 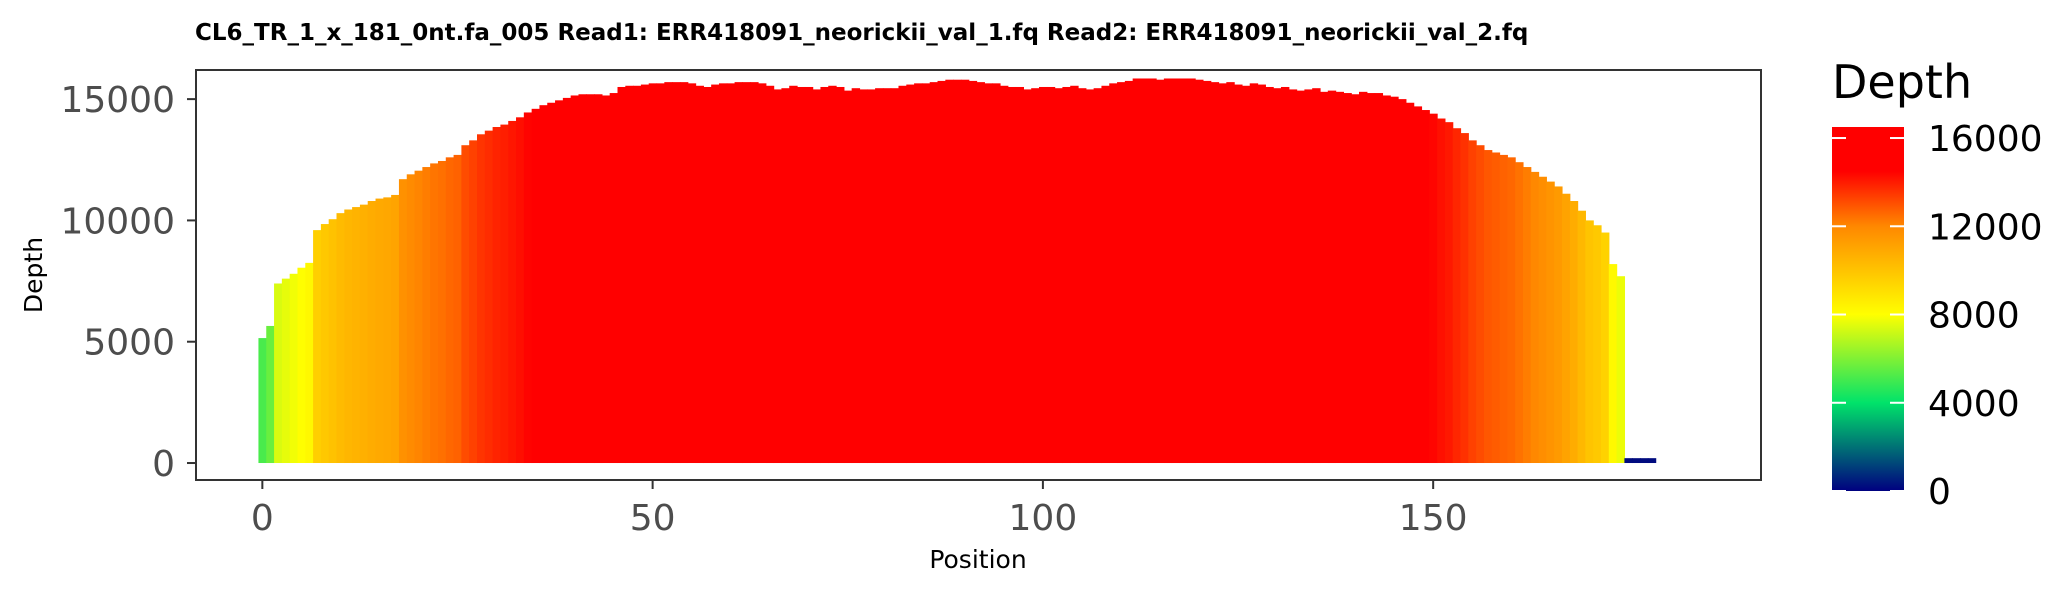 What do you see at coordinates (859, 509) in the screenshot?
I see `x-axis: 0 50 100 150` at bounding box center [859, 509].